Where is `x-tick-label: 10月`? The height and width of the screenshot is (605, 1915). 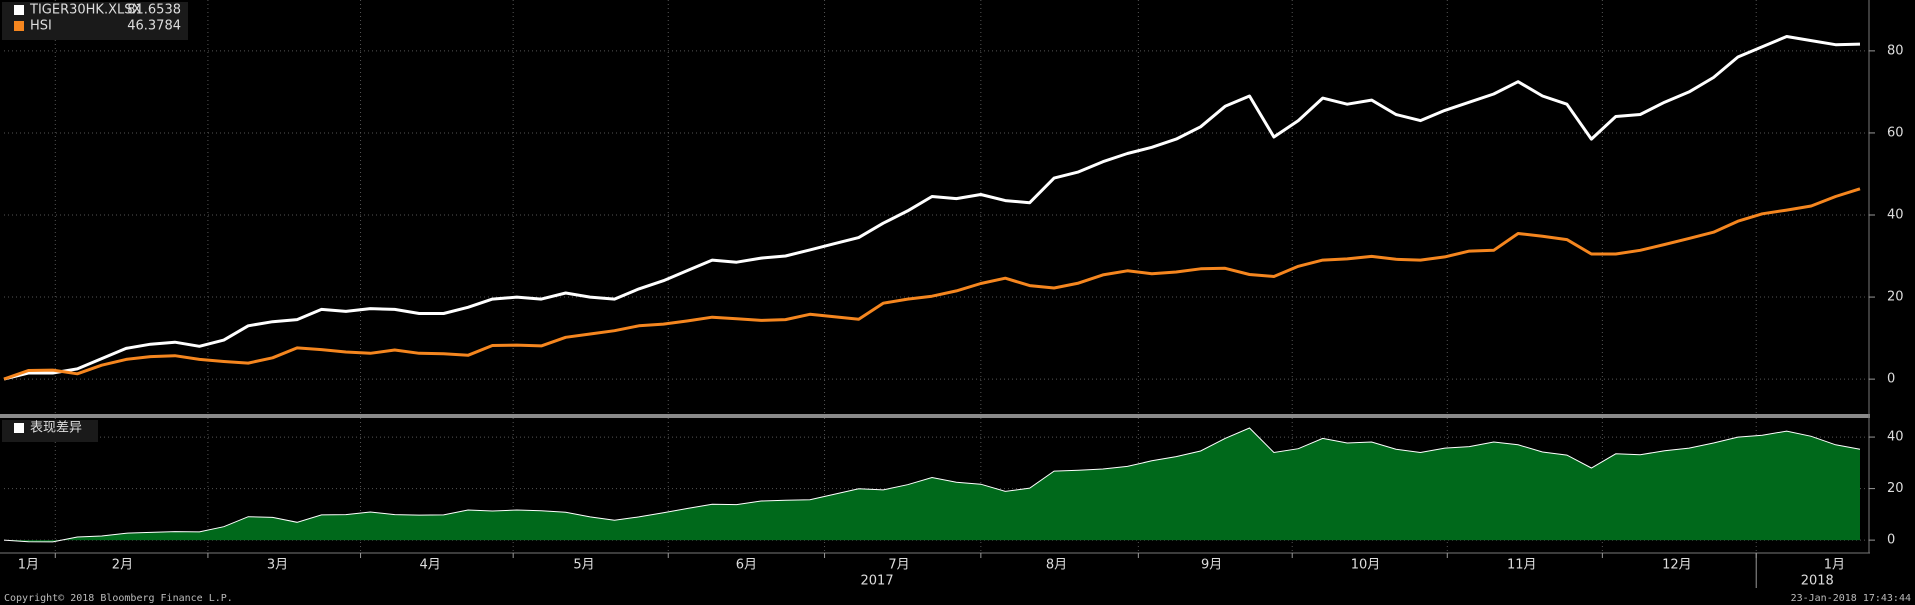
x-tick-label: 10月 is located at coordinates (1366, 565).